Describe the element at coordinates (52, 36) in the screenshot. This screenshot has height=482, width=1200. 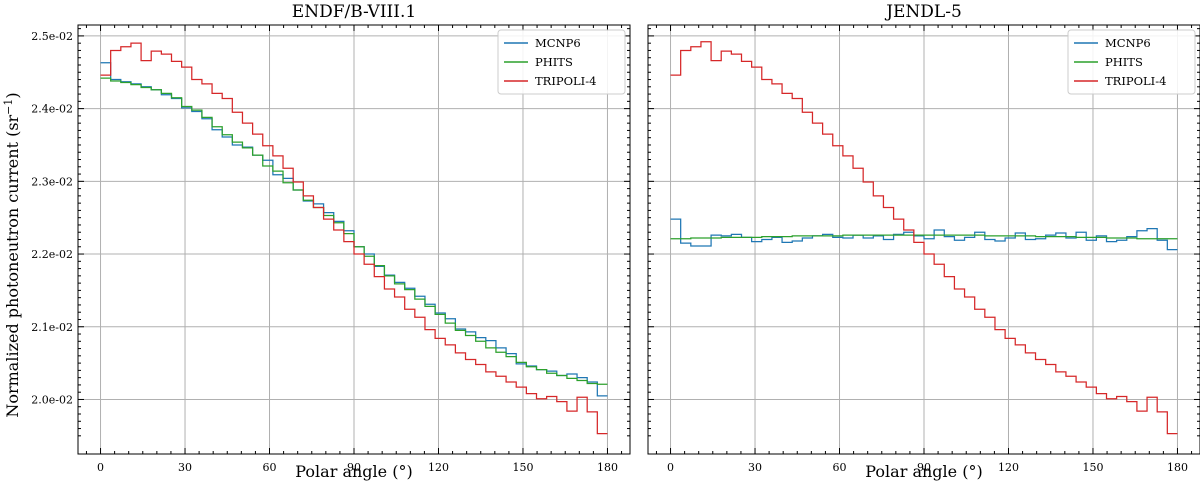
I see `y-tick-label: 2.5e-02` at that location.